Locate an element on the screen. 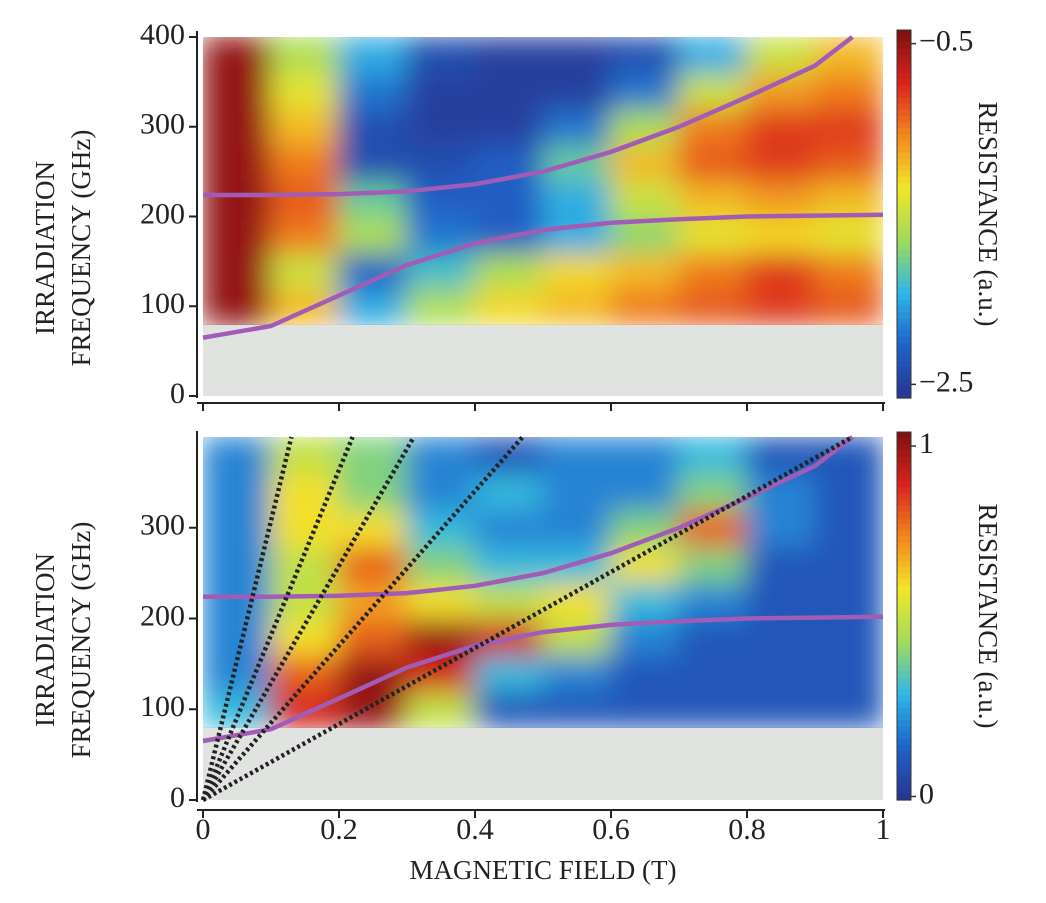  y-axis-label: FREQUENCY (GHz) is located at coordinates (81, 248).